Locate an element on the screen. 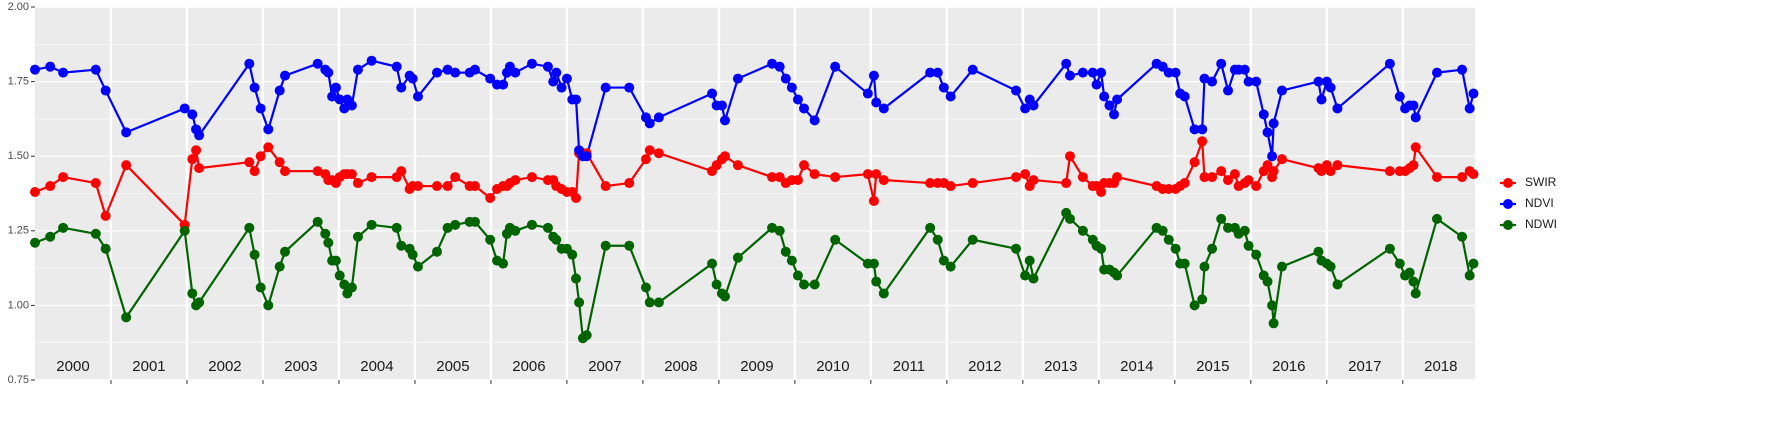  y-tick-label: 1.75 is located at coordinates (18, 82).